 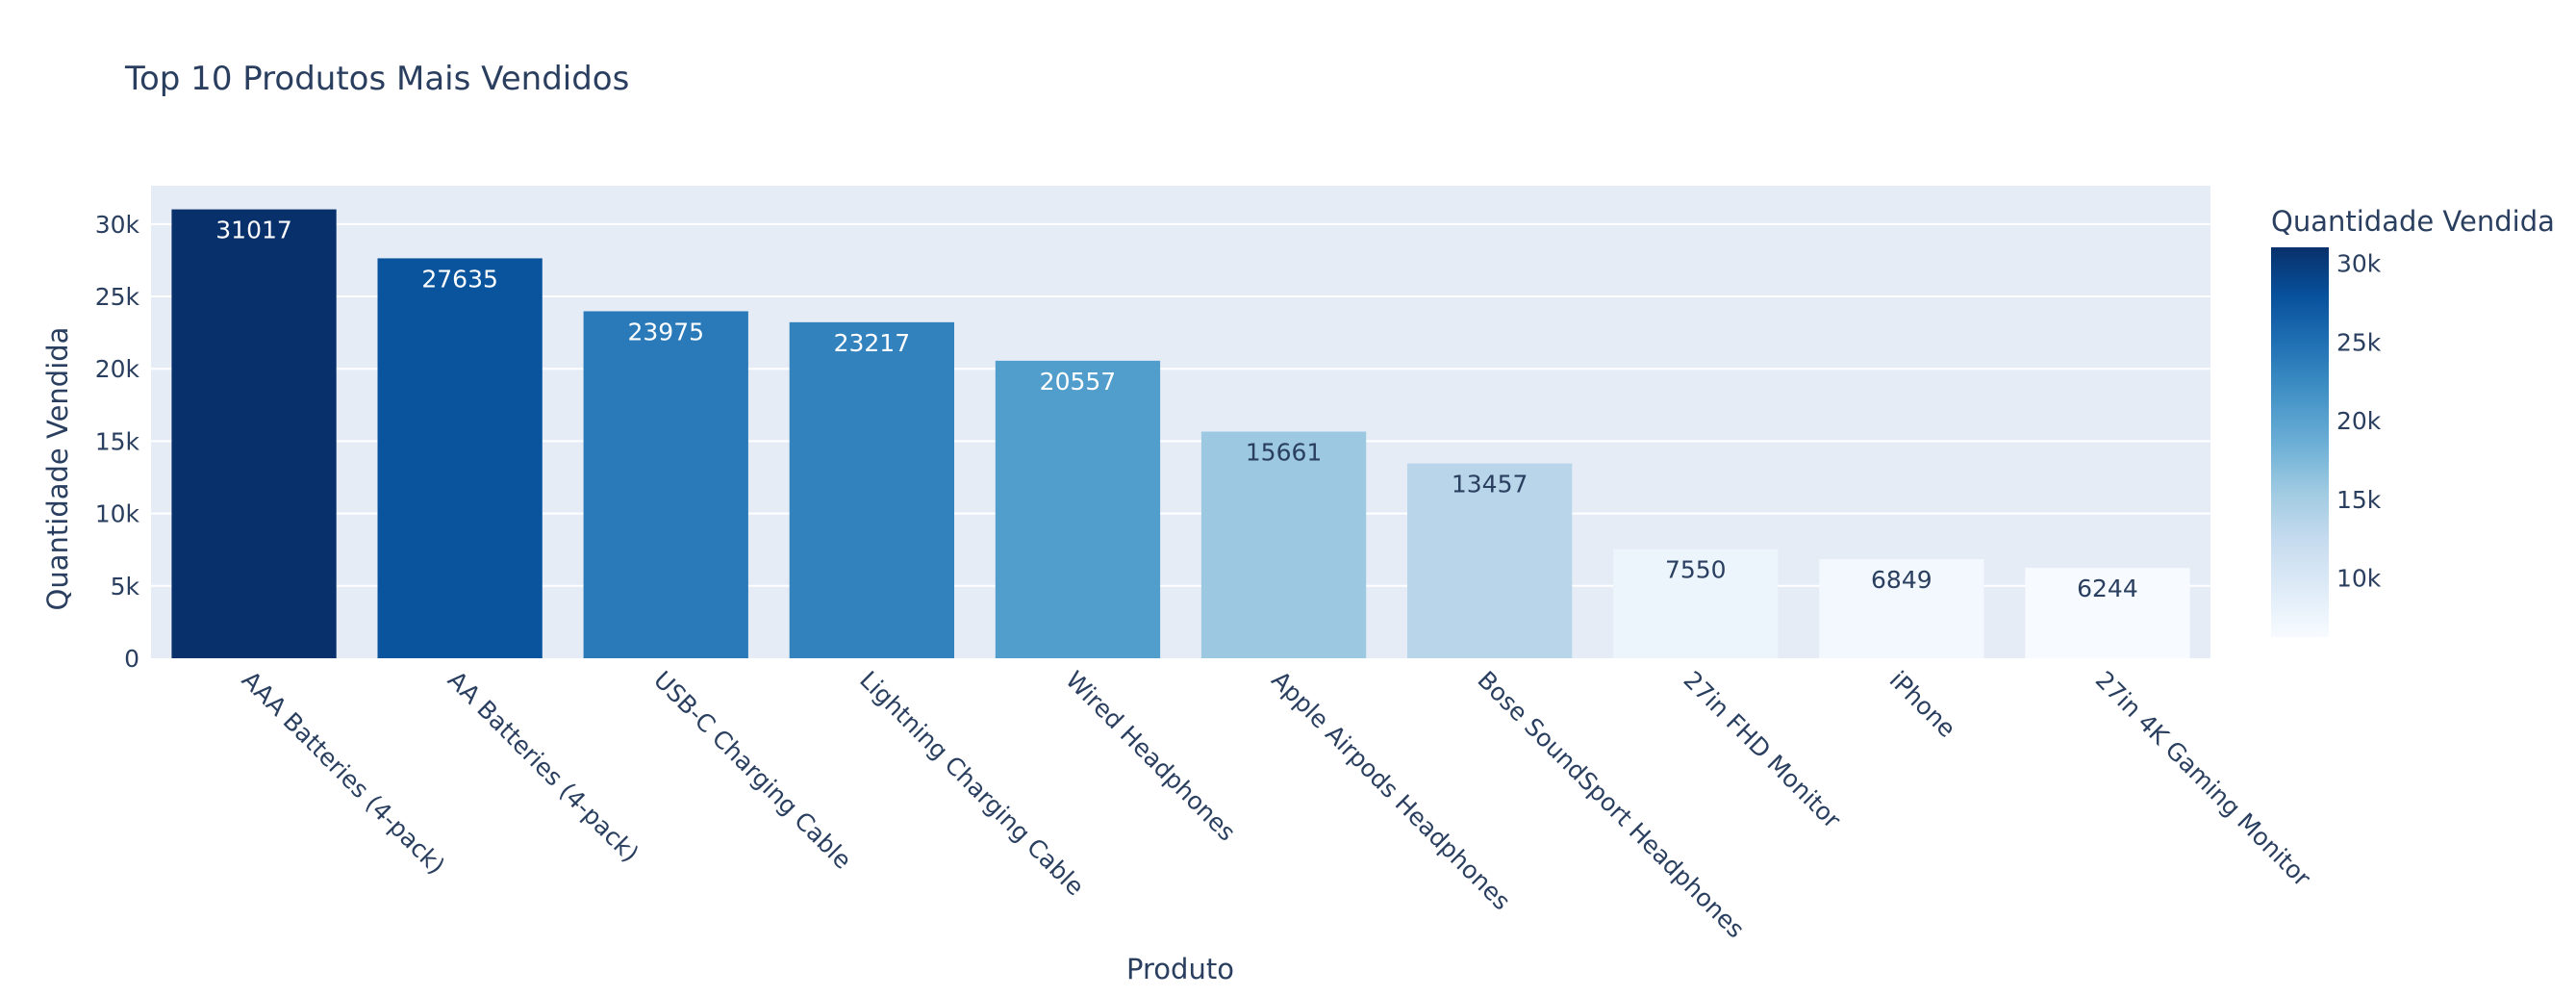 What do you see at coordinates (460, 279) in the screenshot?
I see `bar-value-label: 27635` at bounding box center [460, 279].